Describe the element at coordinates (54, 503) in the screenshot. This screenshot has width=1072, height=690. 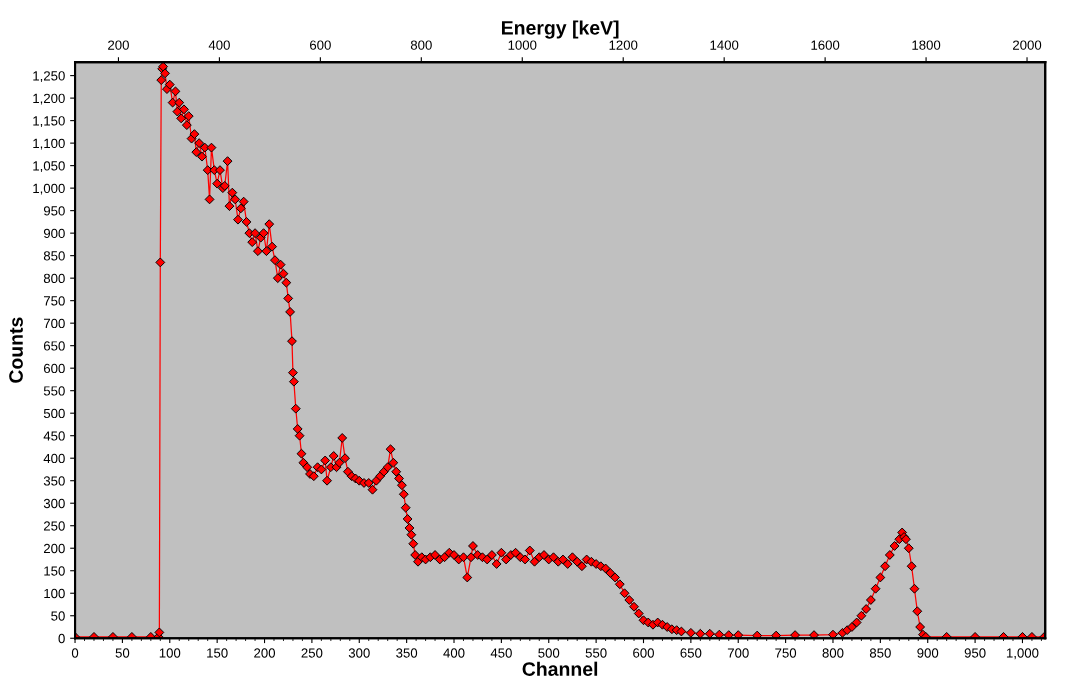
I see `y-tick-label: 300` at that location.